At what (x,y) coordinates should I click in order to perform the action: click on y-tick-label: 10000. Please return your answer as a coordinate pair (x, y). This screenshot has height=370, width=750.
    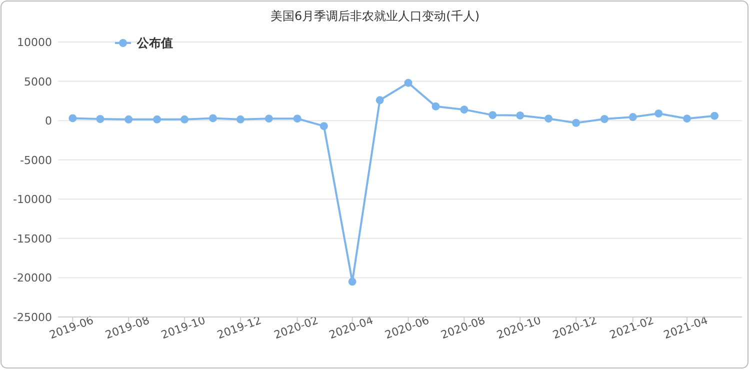
    Looking at the image, I should click on (34, 42).